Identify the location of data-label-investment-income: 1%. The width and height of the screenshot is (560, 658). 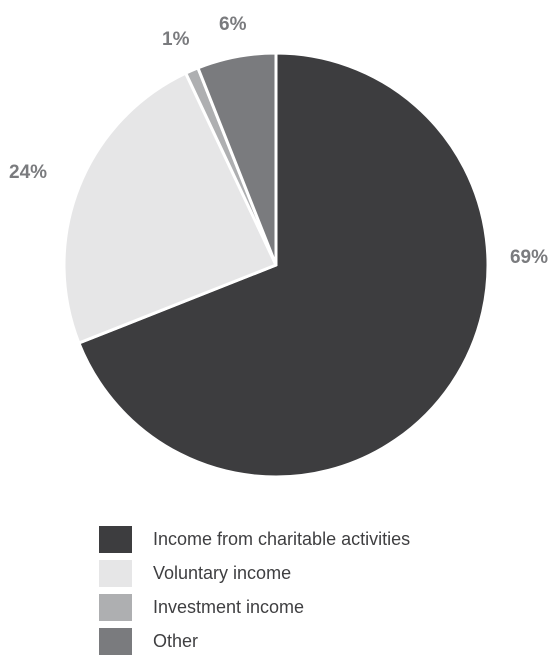
(176, 39).